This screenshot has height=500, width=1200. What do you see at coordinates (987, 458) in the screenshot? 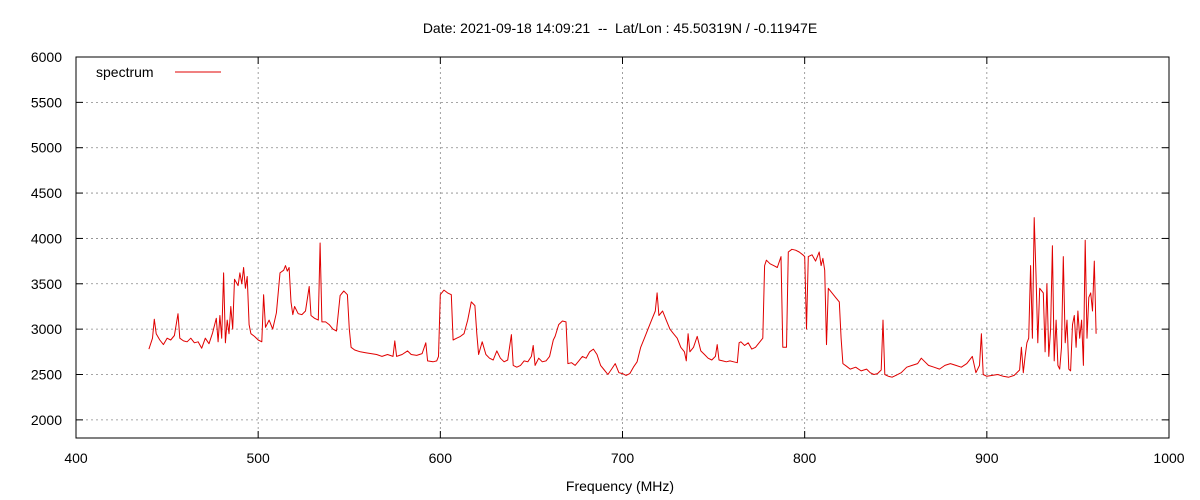
I see `x-tick-label: 900` at bounding box center [987, 458].